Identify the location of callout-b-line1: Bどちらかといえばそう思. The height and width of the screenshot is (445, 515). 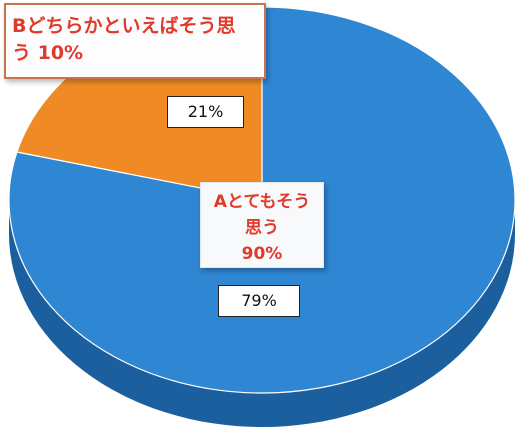
(124, 26).